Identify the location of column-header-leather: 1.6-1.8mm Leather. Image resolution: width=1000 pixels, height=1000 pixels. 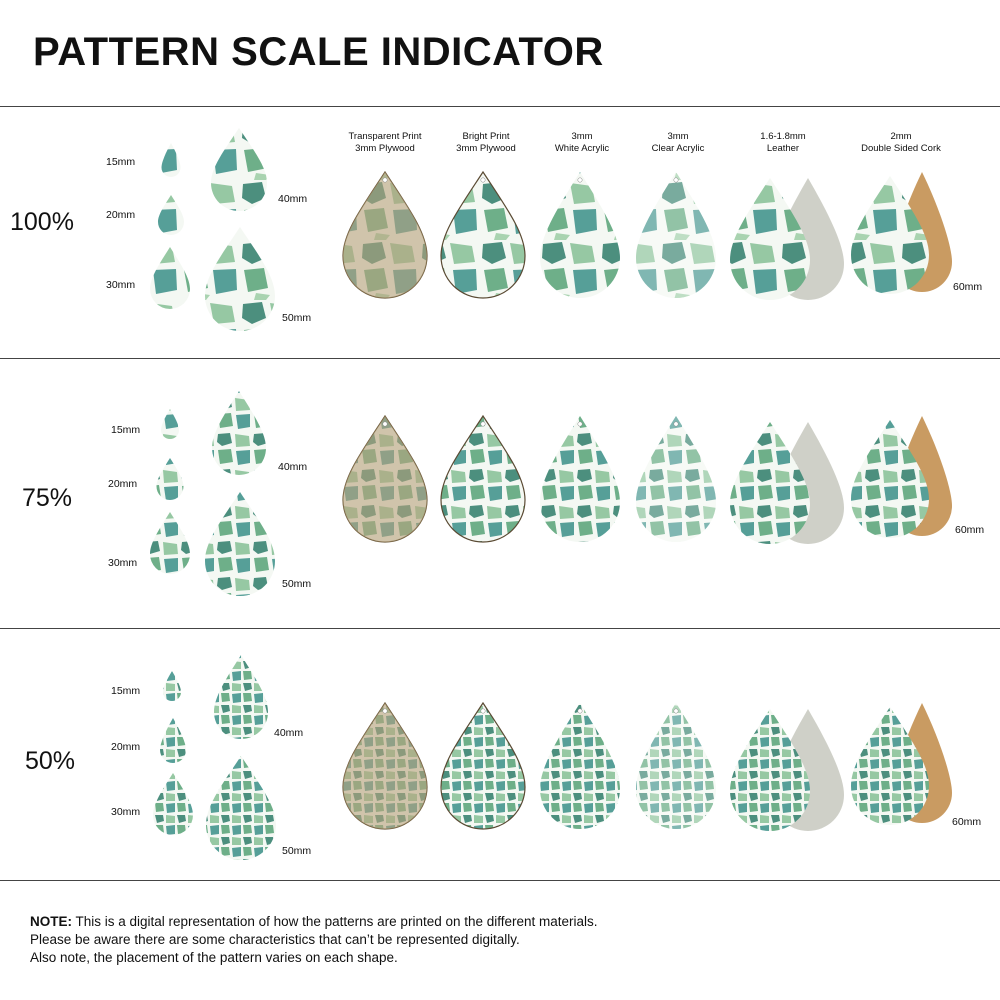
(783, 142).